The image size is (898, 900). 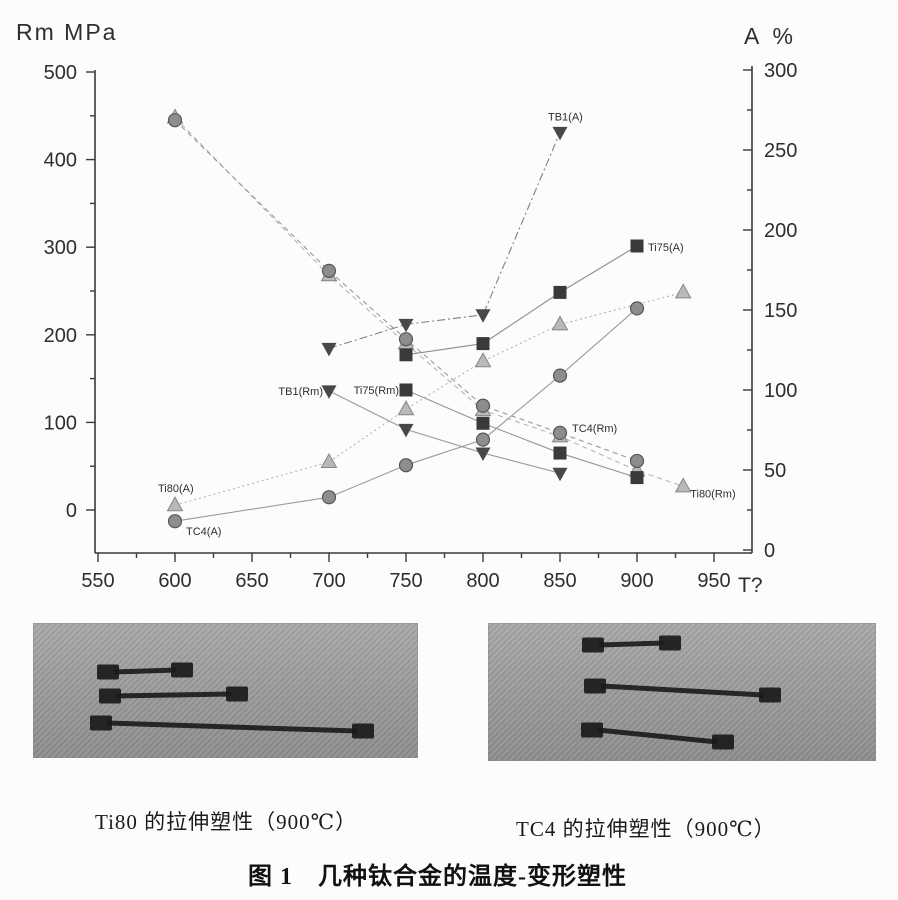 What do you see at coordinates (71, 511) in the screenshot?
I see `left-tick-label: 0` at bounding box center [71, 511].